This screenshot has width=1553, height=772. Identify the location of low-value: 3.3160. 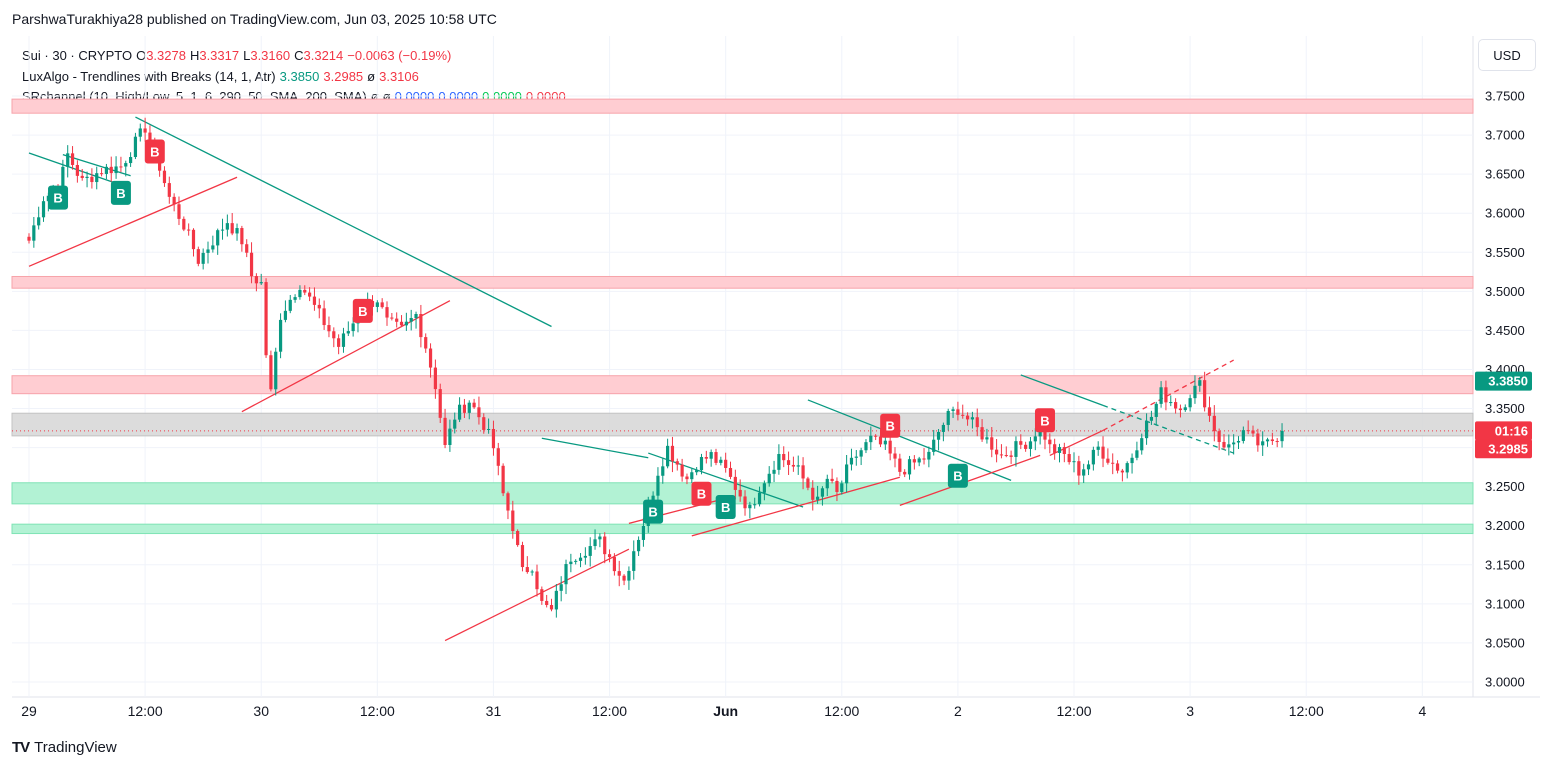
(270, 55).